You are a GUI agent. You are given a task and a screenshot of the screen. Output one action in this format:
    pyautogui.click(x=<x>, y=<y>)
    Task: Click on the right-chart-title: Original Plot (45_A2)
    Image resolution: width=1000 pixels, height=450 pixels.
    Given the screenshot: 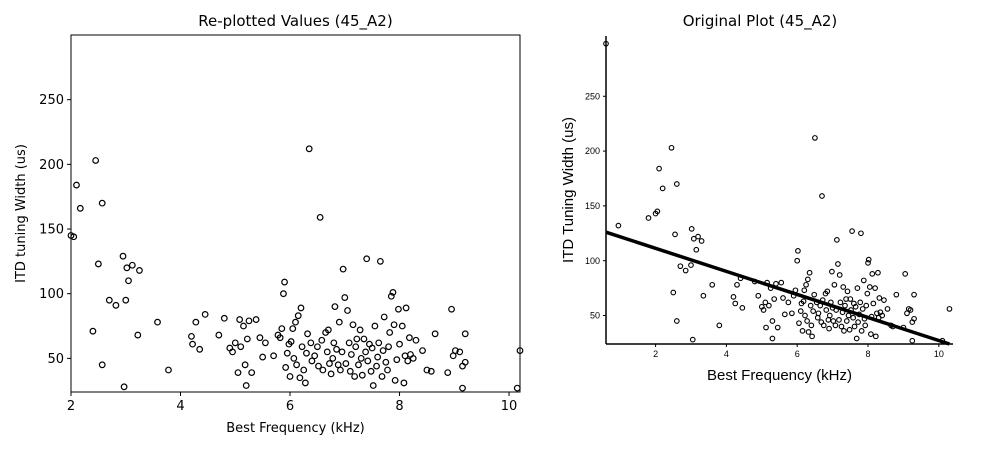 What is the action you would take?
    pyautogui.click(x=760, y=21)
    